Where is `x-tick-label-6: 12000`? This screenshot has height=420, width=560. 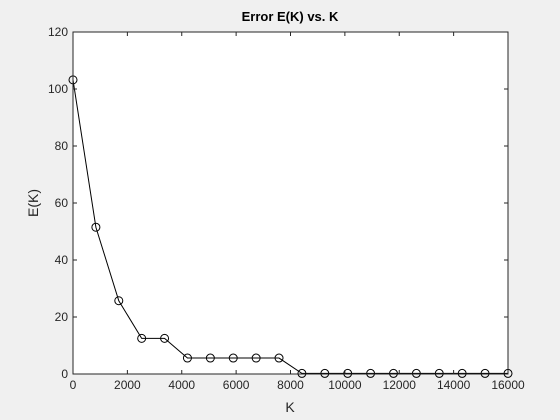 x-tick-label-6: 12000 is located at coordinates (400, 385).